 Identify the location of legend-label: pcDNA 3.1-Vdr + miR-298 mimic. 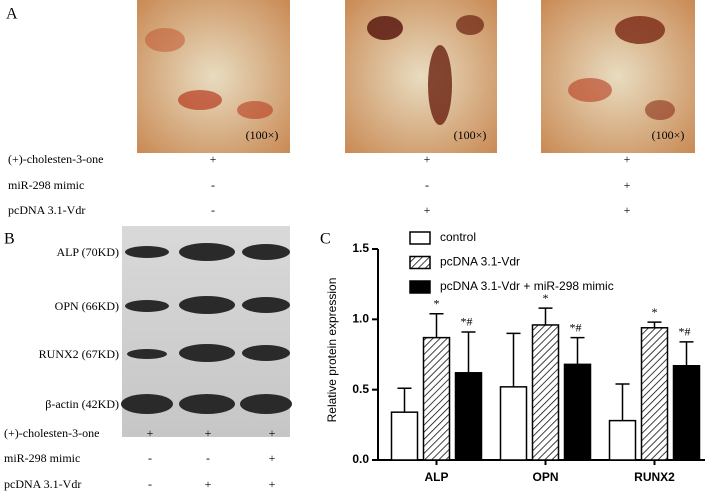
(527, 286).